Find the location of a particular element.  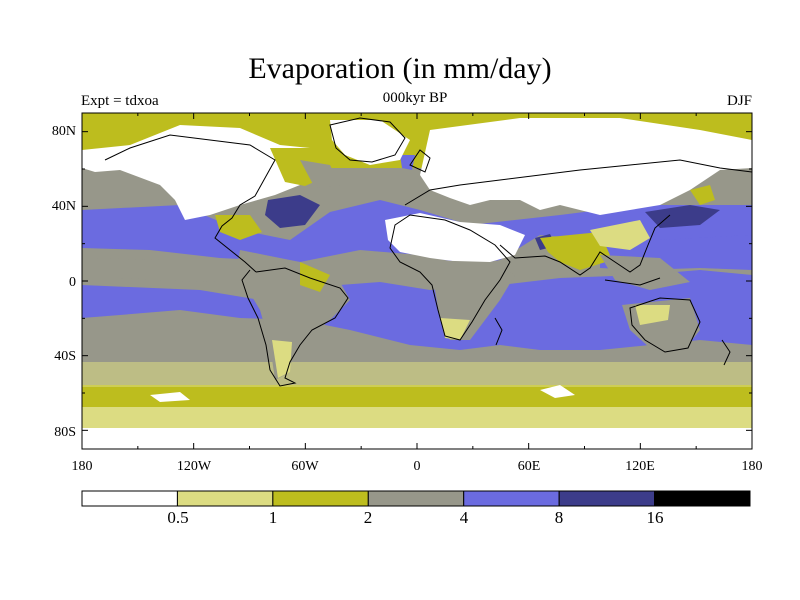

colorbar-label: 0.5 is located at coordinates (177, 517).